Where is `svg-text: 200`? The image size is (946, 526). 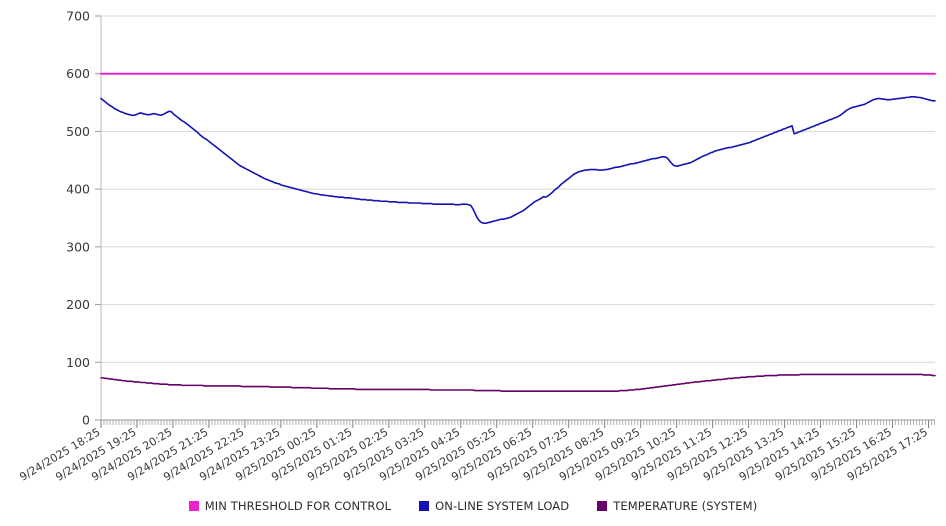
svg-text: 200 is located at coordinates (78, 304).